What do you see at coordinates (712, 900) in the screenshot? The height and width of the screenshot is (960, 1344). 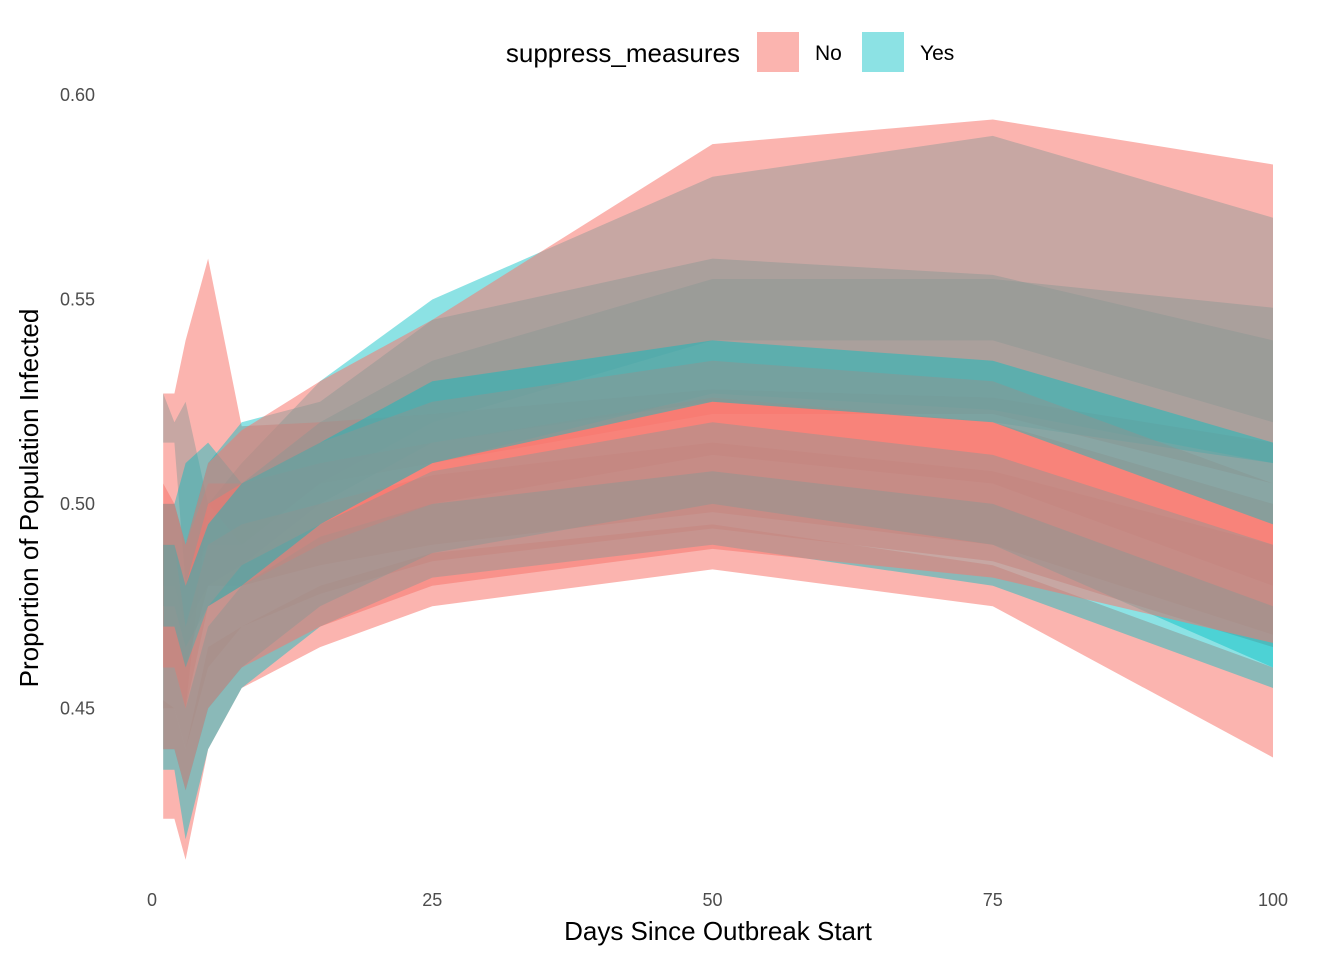 I see `x-tick-label: 50` at bounding box center [712, 900].